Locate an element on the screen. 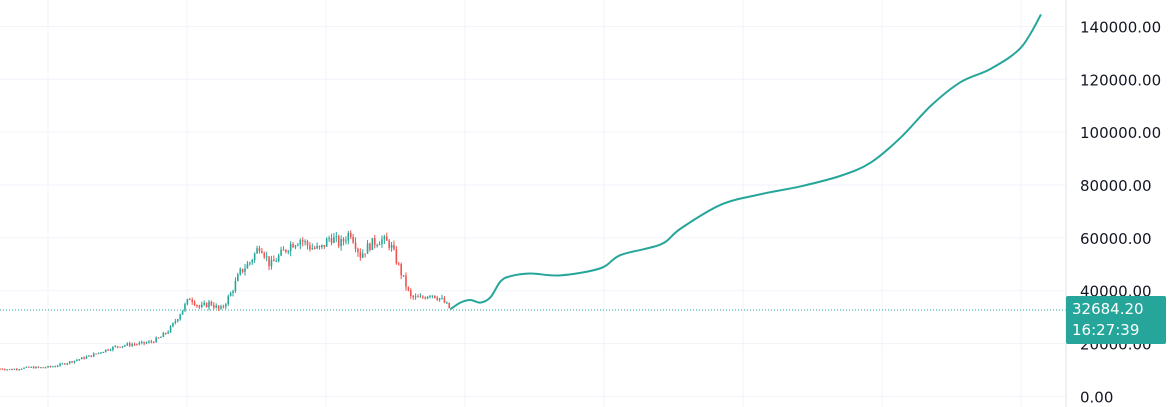  y-tick-label: 80000.00 is located at coordinates (1116, 186).